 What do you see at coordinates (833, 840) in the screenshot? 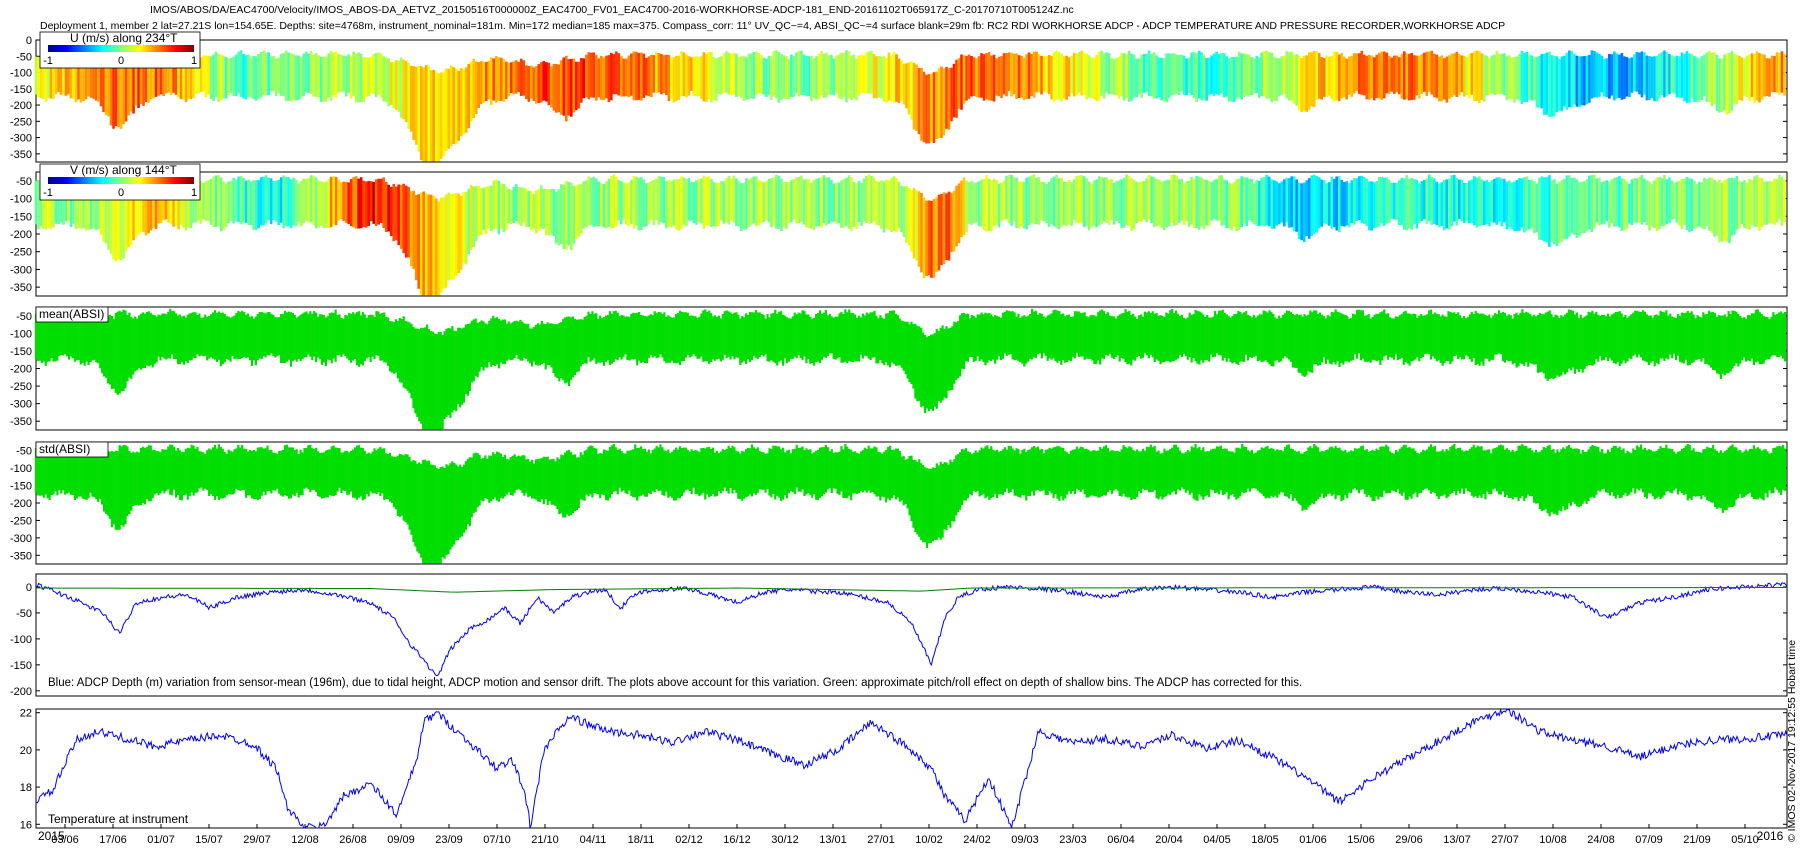
I see `x-tick-label: 13/01` at bounding box center [833, 840].